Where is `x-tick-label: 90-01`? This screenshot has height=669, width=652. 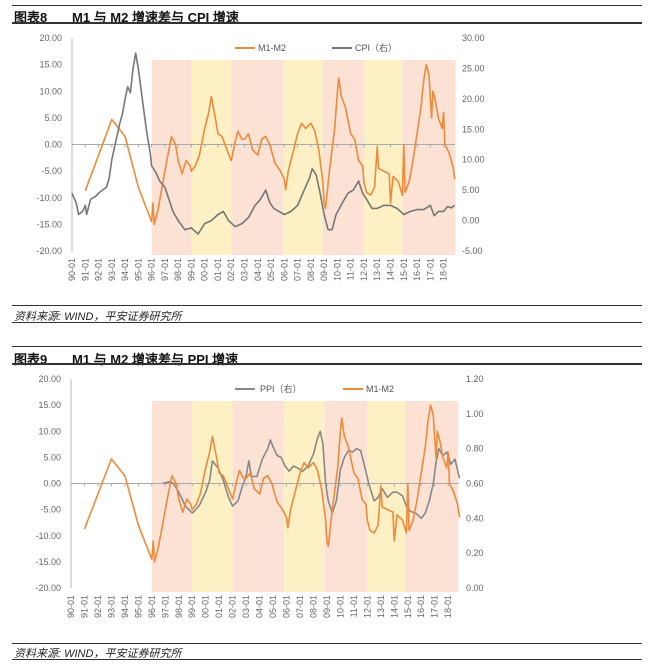
x-tick-label: 90-01 is located at coordinates (71, 606).